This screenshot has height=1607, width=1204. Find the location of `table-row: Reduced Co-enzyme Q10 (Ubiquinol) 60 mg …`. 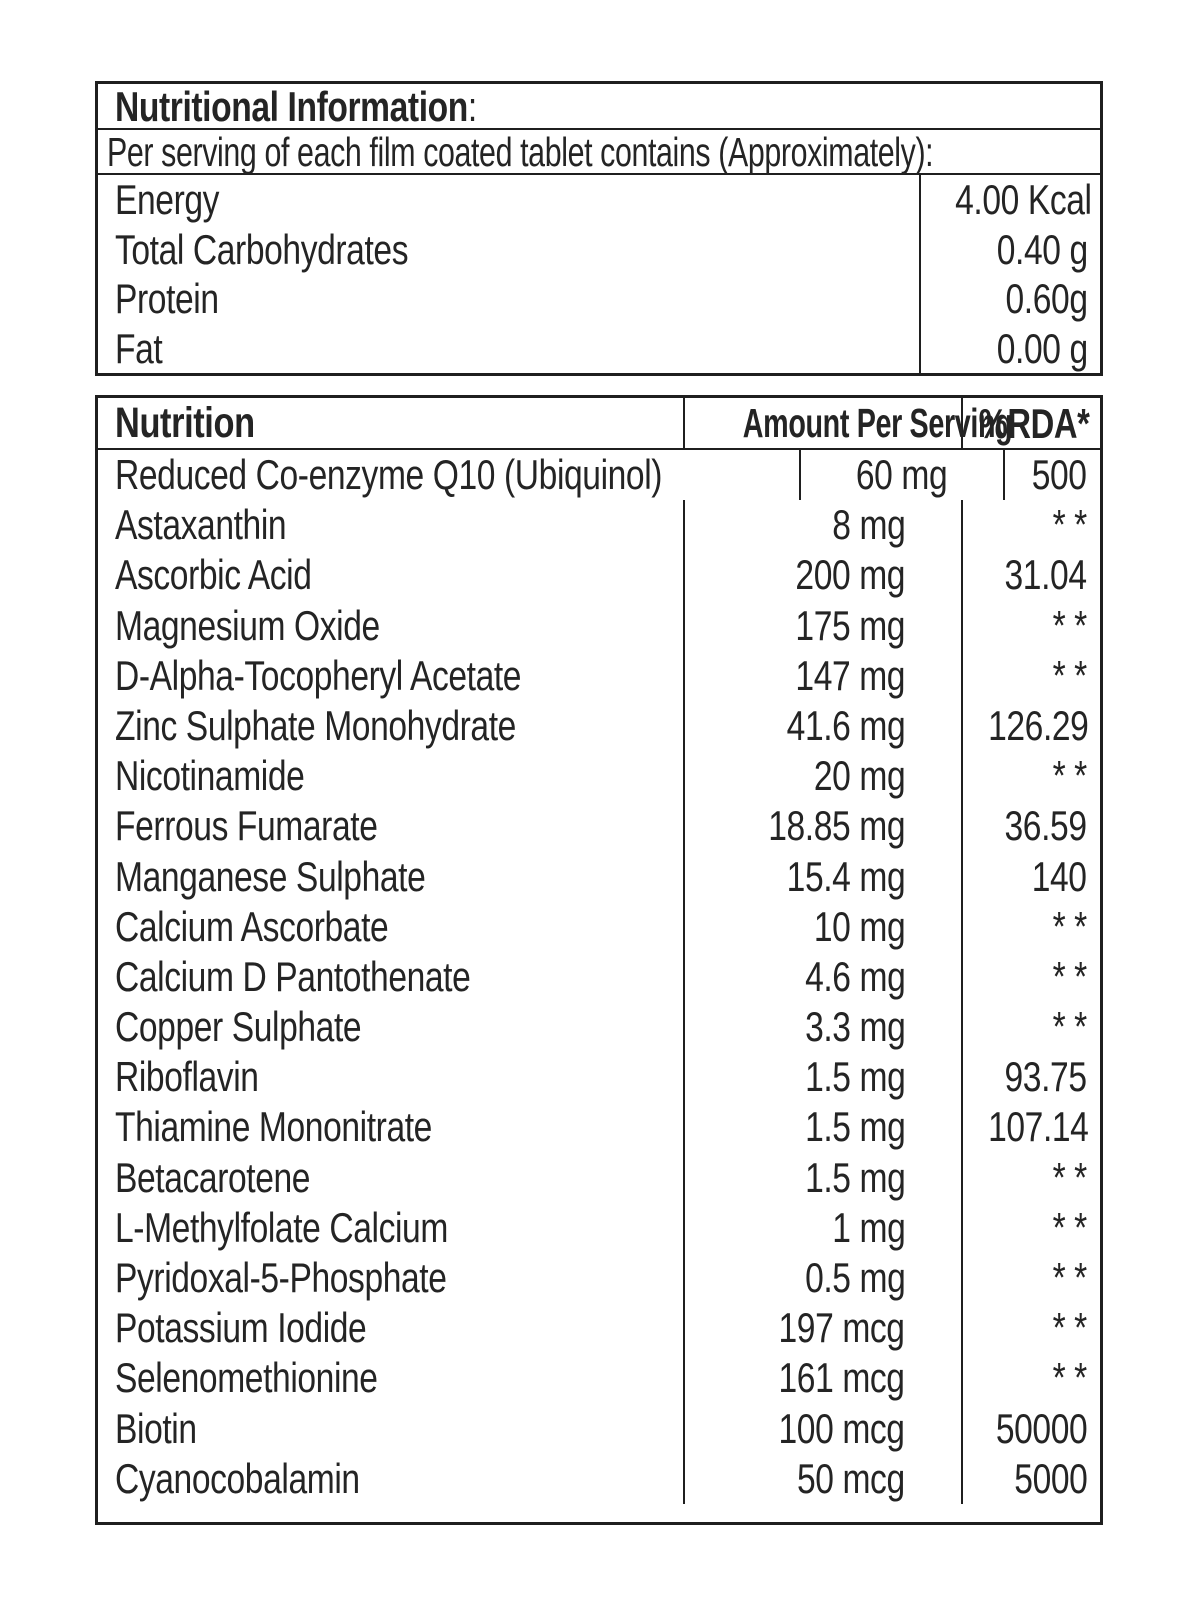

table-row: Reduced Co-enzyme Q10 (Ubiquinol) 60 mg … is located at coordinates (599, 475).